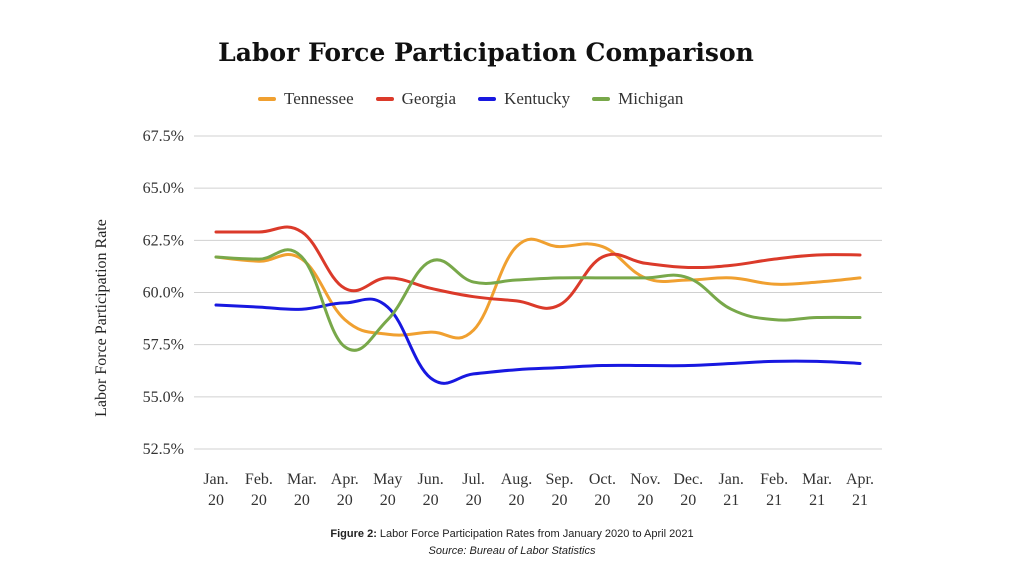  I want to click on x-tick-label: Nov. 20, so click(645, 490).